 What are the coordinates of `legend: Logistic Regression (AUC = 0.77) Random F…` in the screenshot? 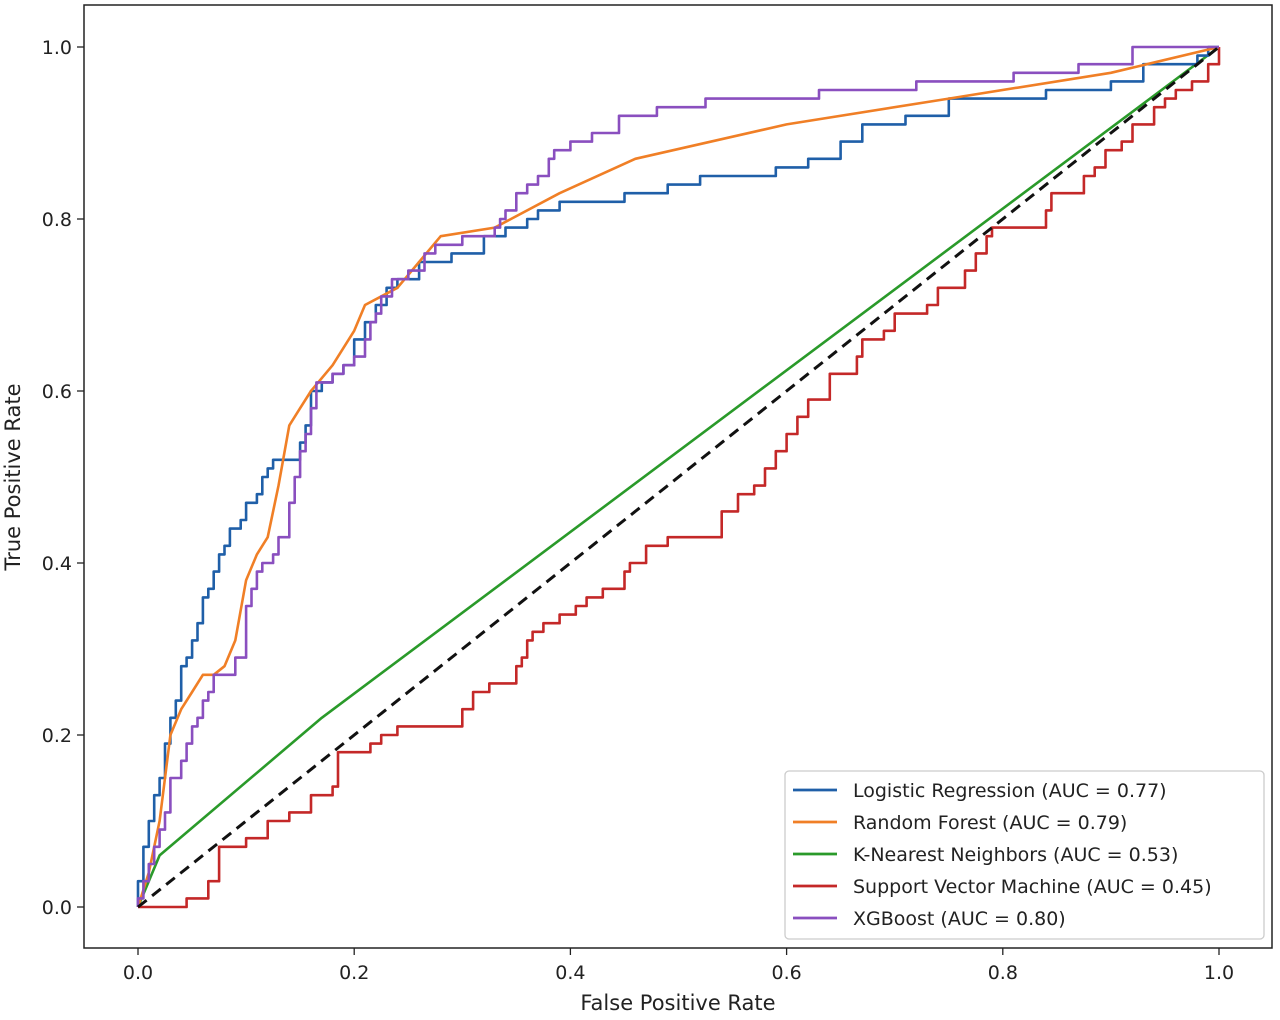 It's located at (1024, 855).